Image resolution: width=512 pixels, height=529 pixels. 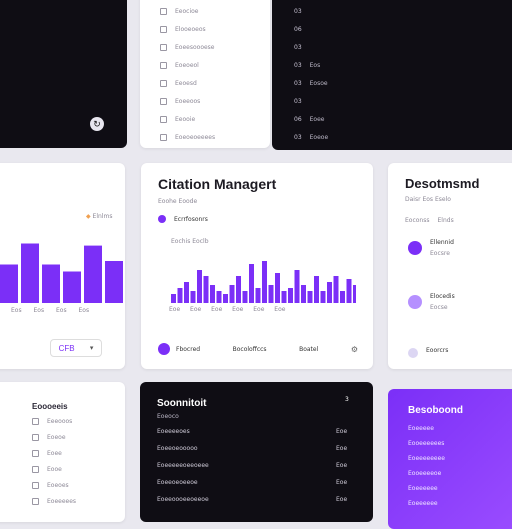 I want to click on list-item: Eeeooos, so click(x=52, y=421).